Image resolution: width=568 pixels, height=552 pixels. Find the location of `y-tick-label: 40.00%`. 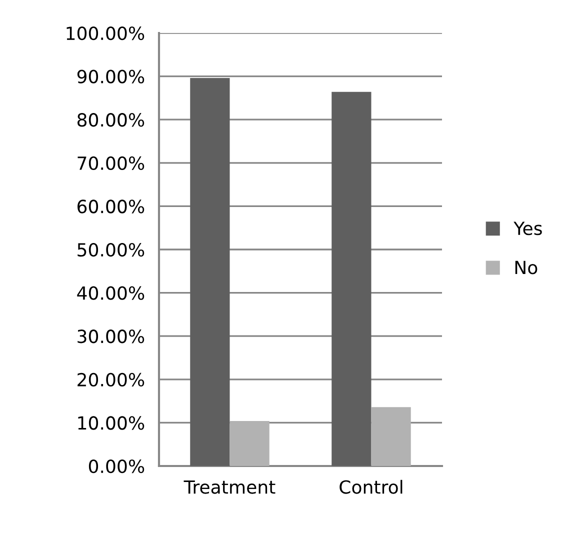

y-tick-label: 40.00% is located at coordinates (110, 293).